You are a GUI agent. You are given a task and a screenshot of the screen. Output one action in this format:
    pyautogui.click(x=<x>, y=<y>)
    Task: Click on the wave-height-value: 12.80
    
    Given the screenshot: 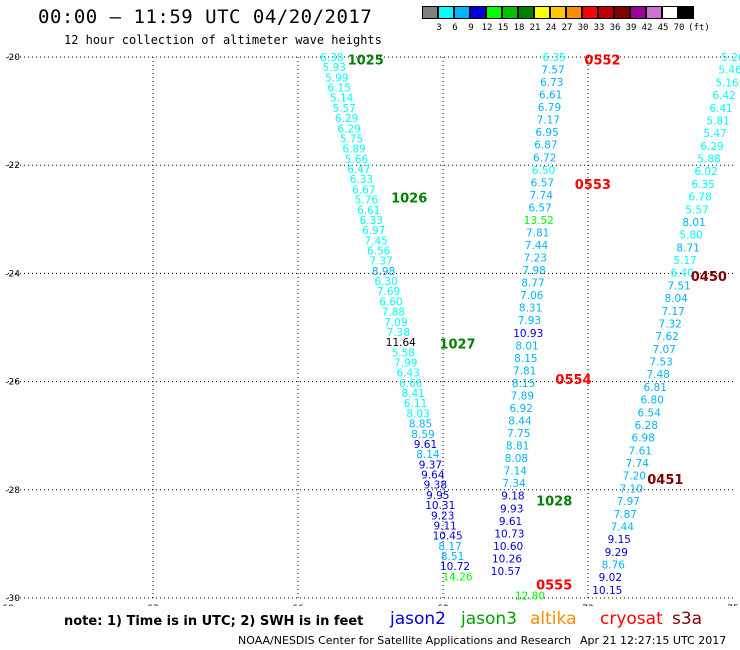 What is the action you would take?
    pyautogui.click(x=530, y=596)
    